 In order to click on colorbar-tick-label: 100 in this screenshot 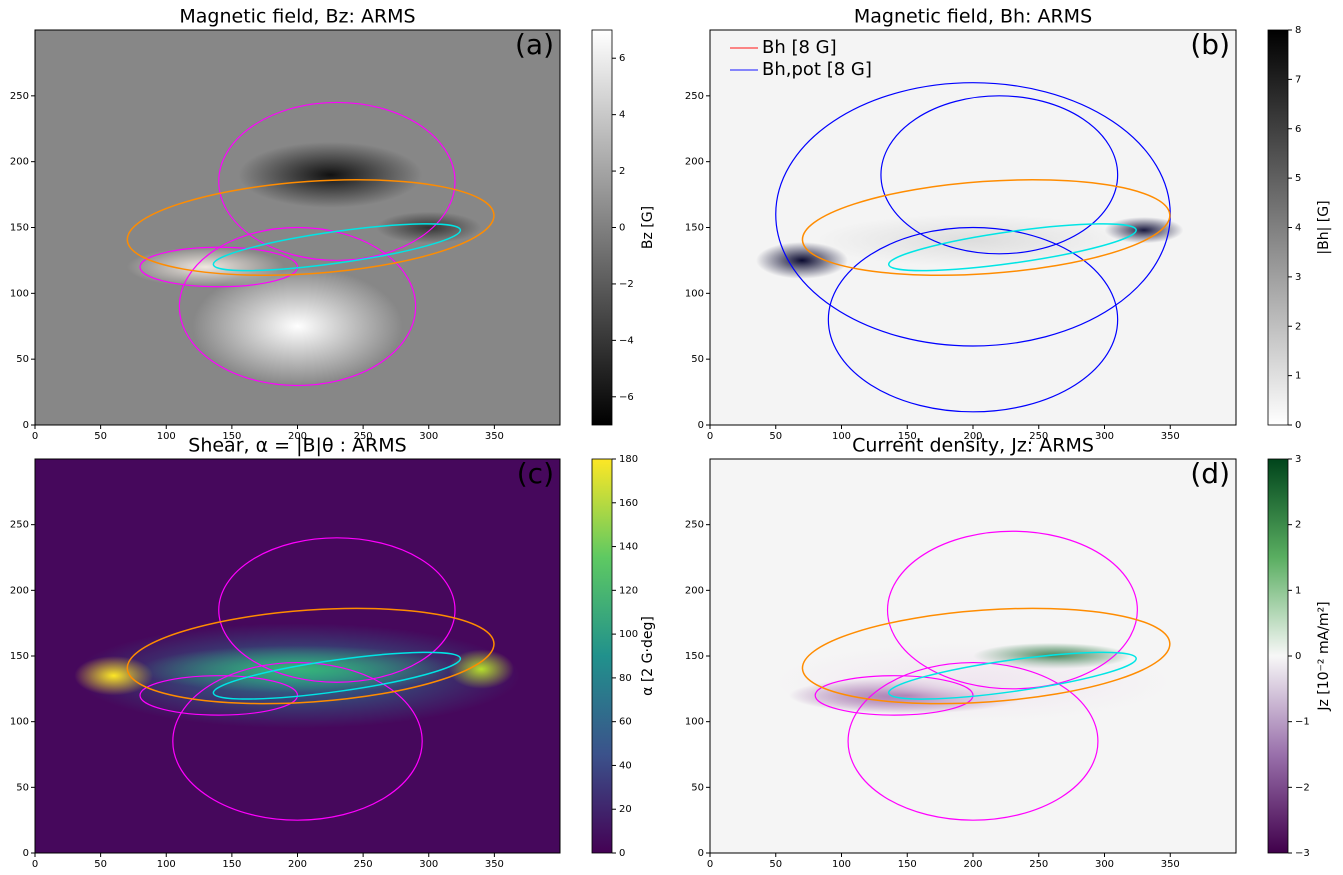, I will do `click(628, 634)`.